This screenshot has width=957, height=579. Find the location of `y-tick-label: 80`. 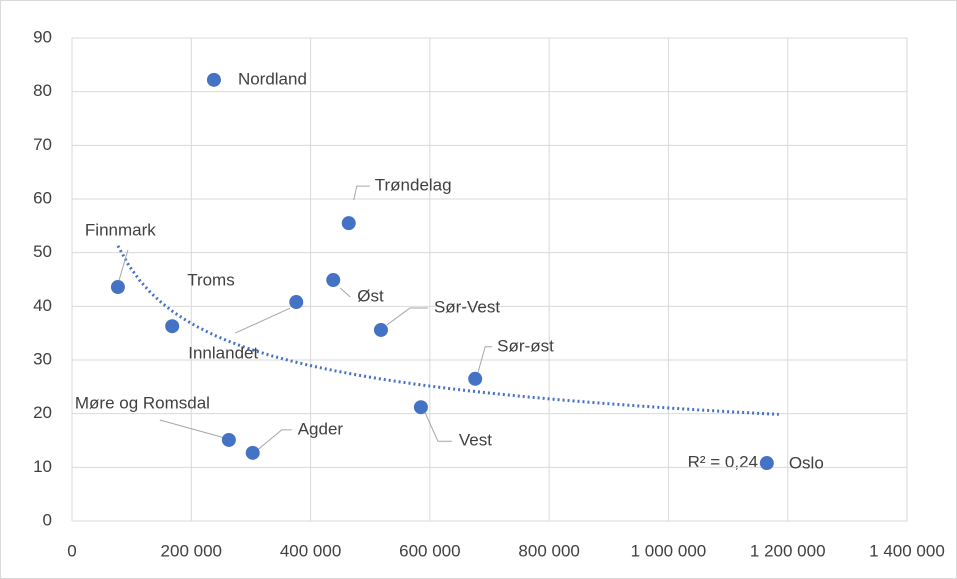

y-tick-label: 80 is located at coordinates (42, 90).